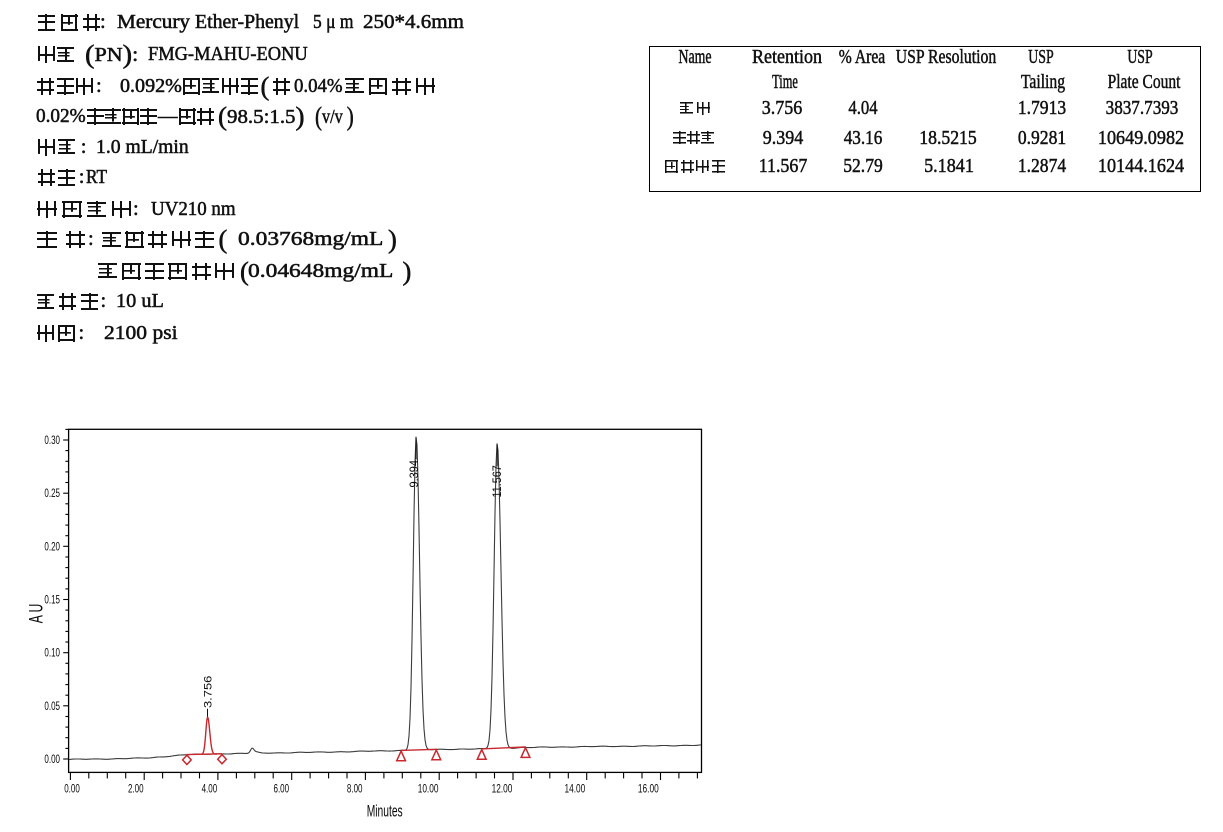 This screenshot has height=832, width=1223. What do you see at coordinates (210, 789) in the screenshot?
I see `svg-text: 4.00` at bounding box center [210, 789].